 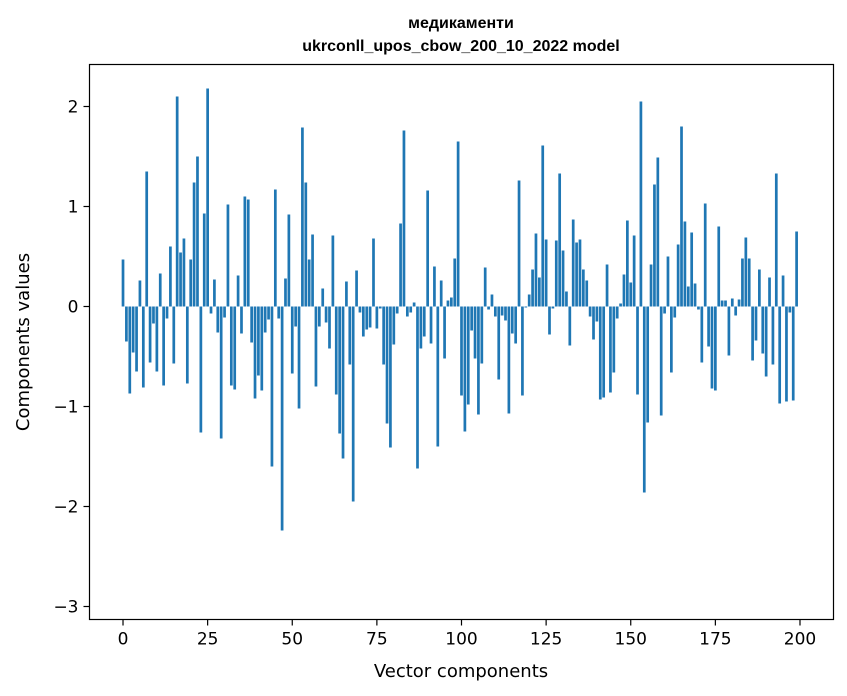 I want to click on y-tick-label: −1, so click(x=65, y=408).